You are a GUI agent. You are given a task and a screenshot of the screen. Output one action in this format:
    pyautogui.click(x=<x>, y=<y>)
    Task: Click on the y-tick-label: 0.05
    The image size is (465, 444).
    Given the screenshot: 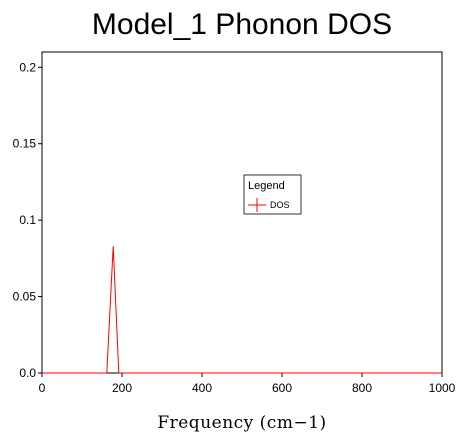 What is the action you would take?
    pyautogui.click(x=25, y=297)
    